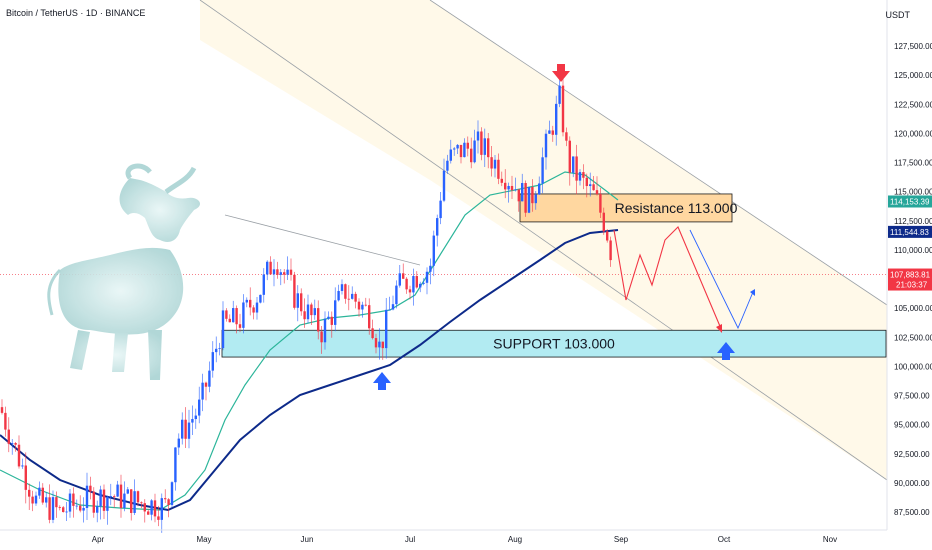 This screenshot has height=550, width=932. Describe the element at coordinates (464, 539) in the screenshot. I see `time-axis: Apr May Jun Jul Aug Sep Oct Nov` at that location.